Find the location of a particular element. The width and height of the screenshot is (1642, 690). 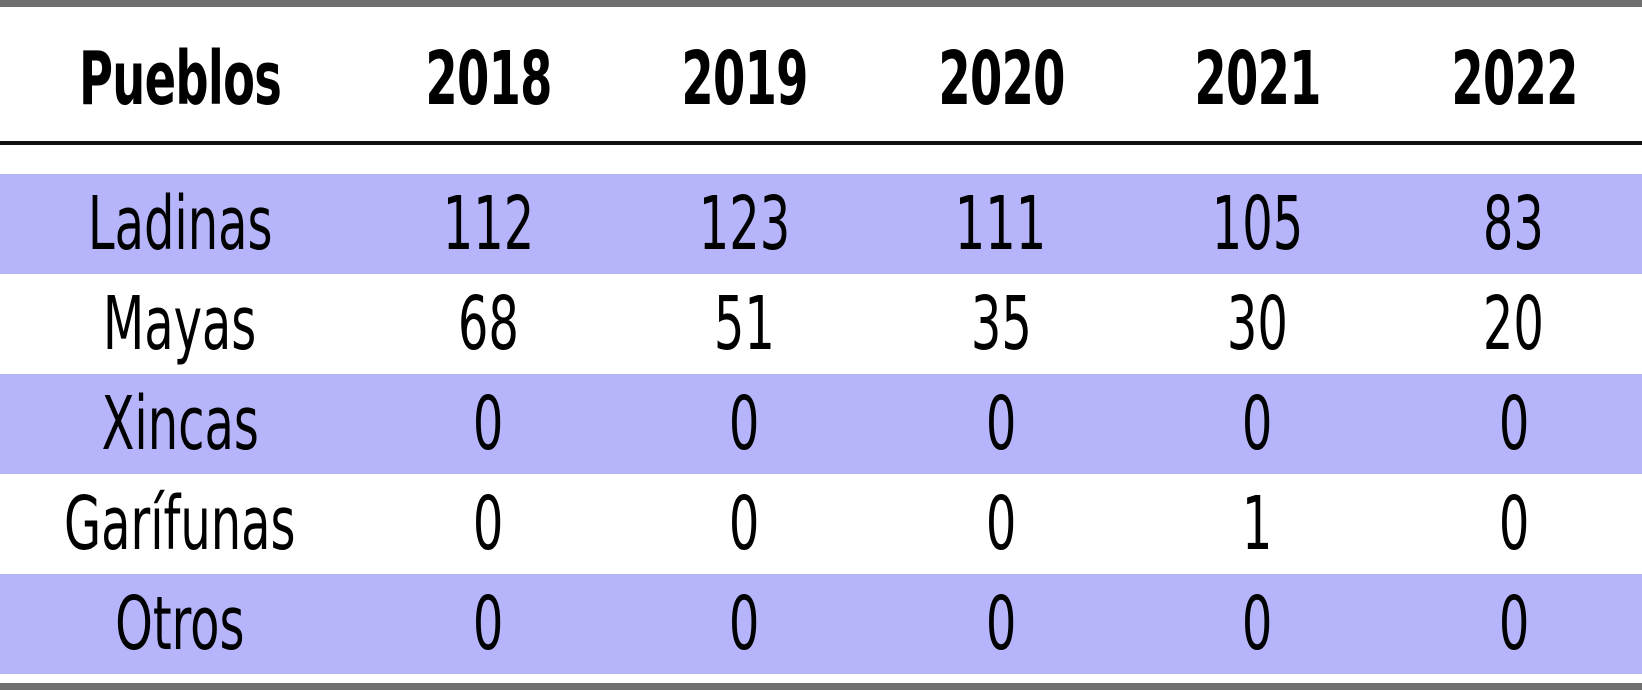

table-row: Xincas 0 0 0 0 0 is located at coordinates (821, 424).